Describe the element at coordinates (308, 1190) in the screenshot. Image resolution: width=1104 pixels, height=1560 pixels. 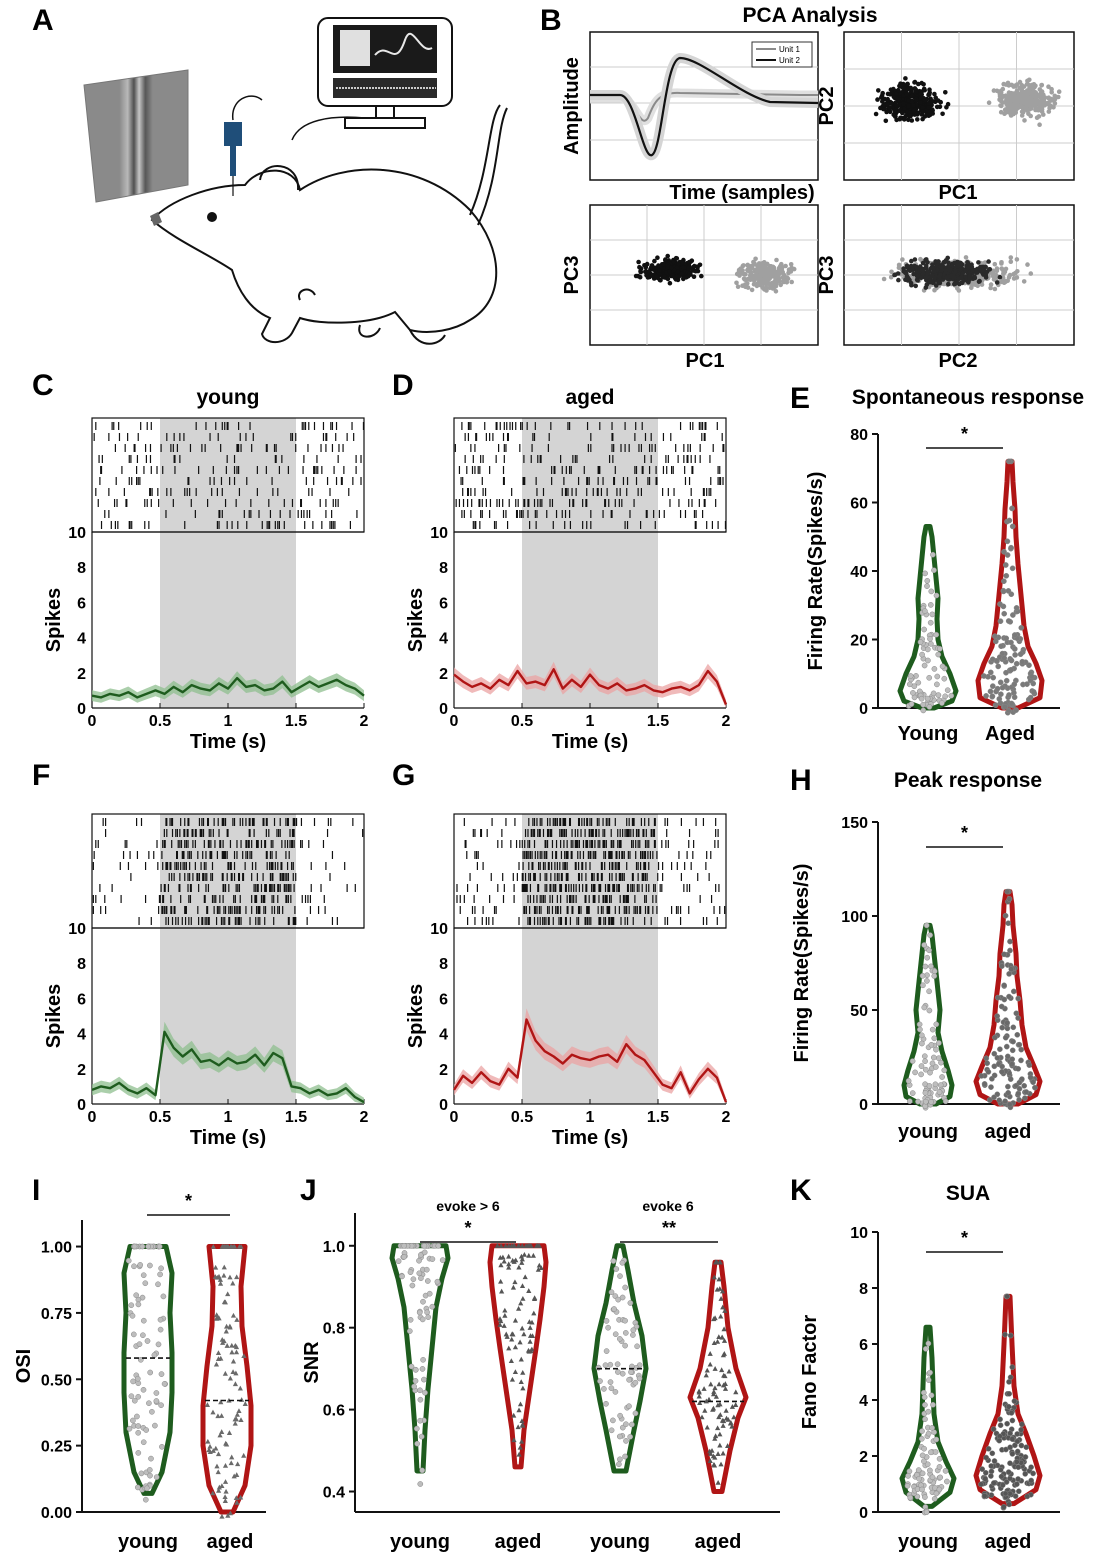
I see `panel-letter-j: J` at that location.